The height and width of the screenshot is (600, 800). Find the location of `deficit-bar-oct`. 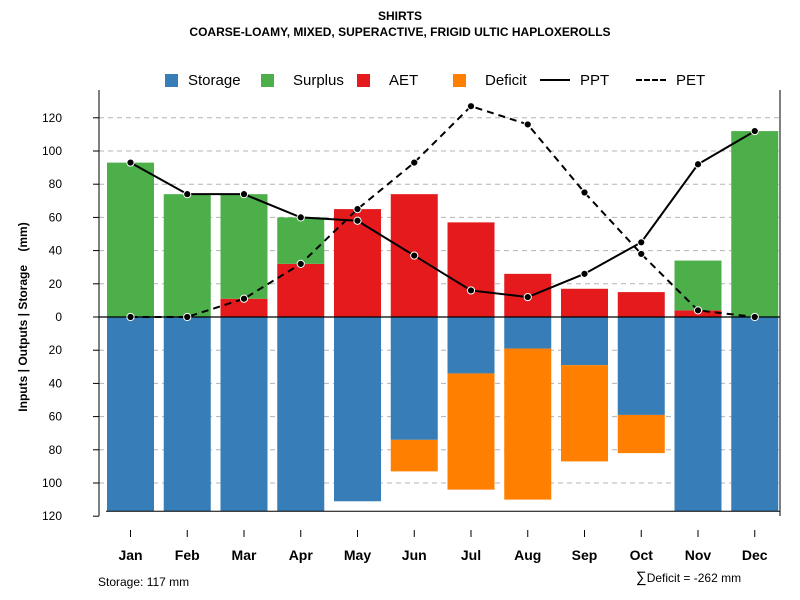

deficit-bar-oct is located at coordinates (641, 434).